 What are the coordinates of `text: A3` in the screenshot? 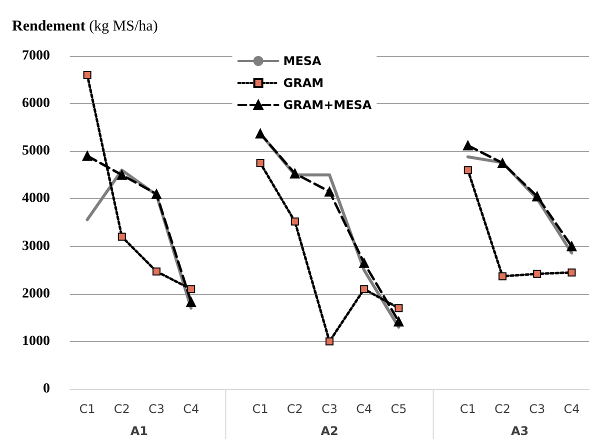 It's located at (519, 431).